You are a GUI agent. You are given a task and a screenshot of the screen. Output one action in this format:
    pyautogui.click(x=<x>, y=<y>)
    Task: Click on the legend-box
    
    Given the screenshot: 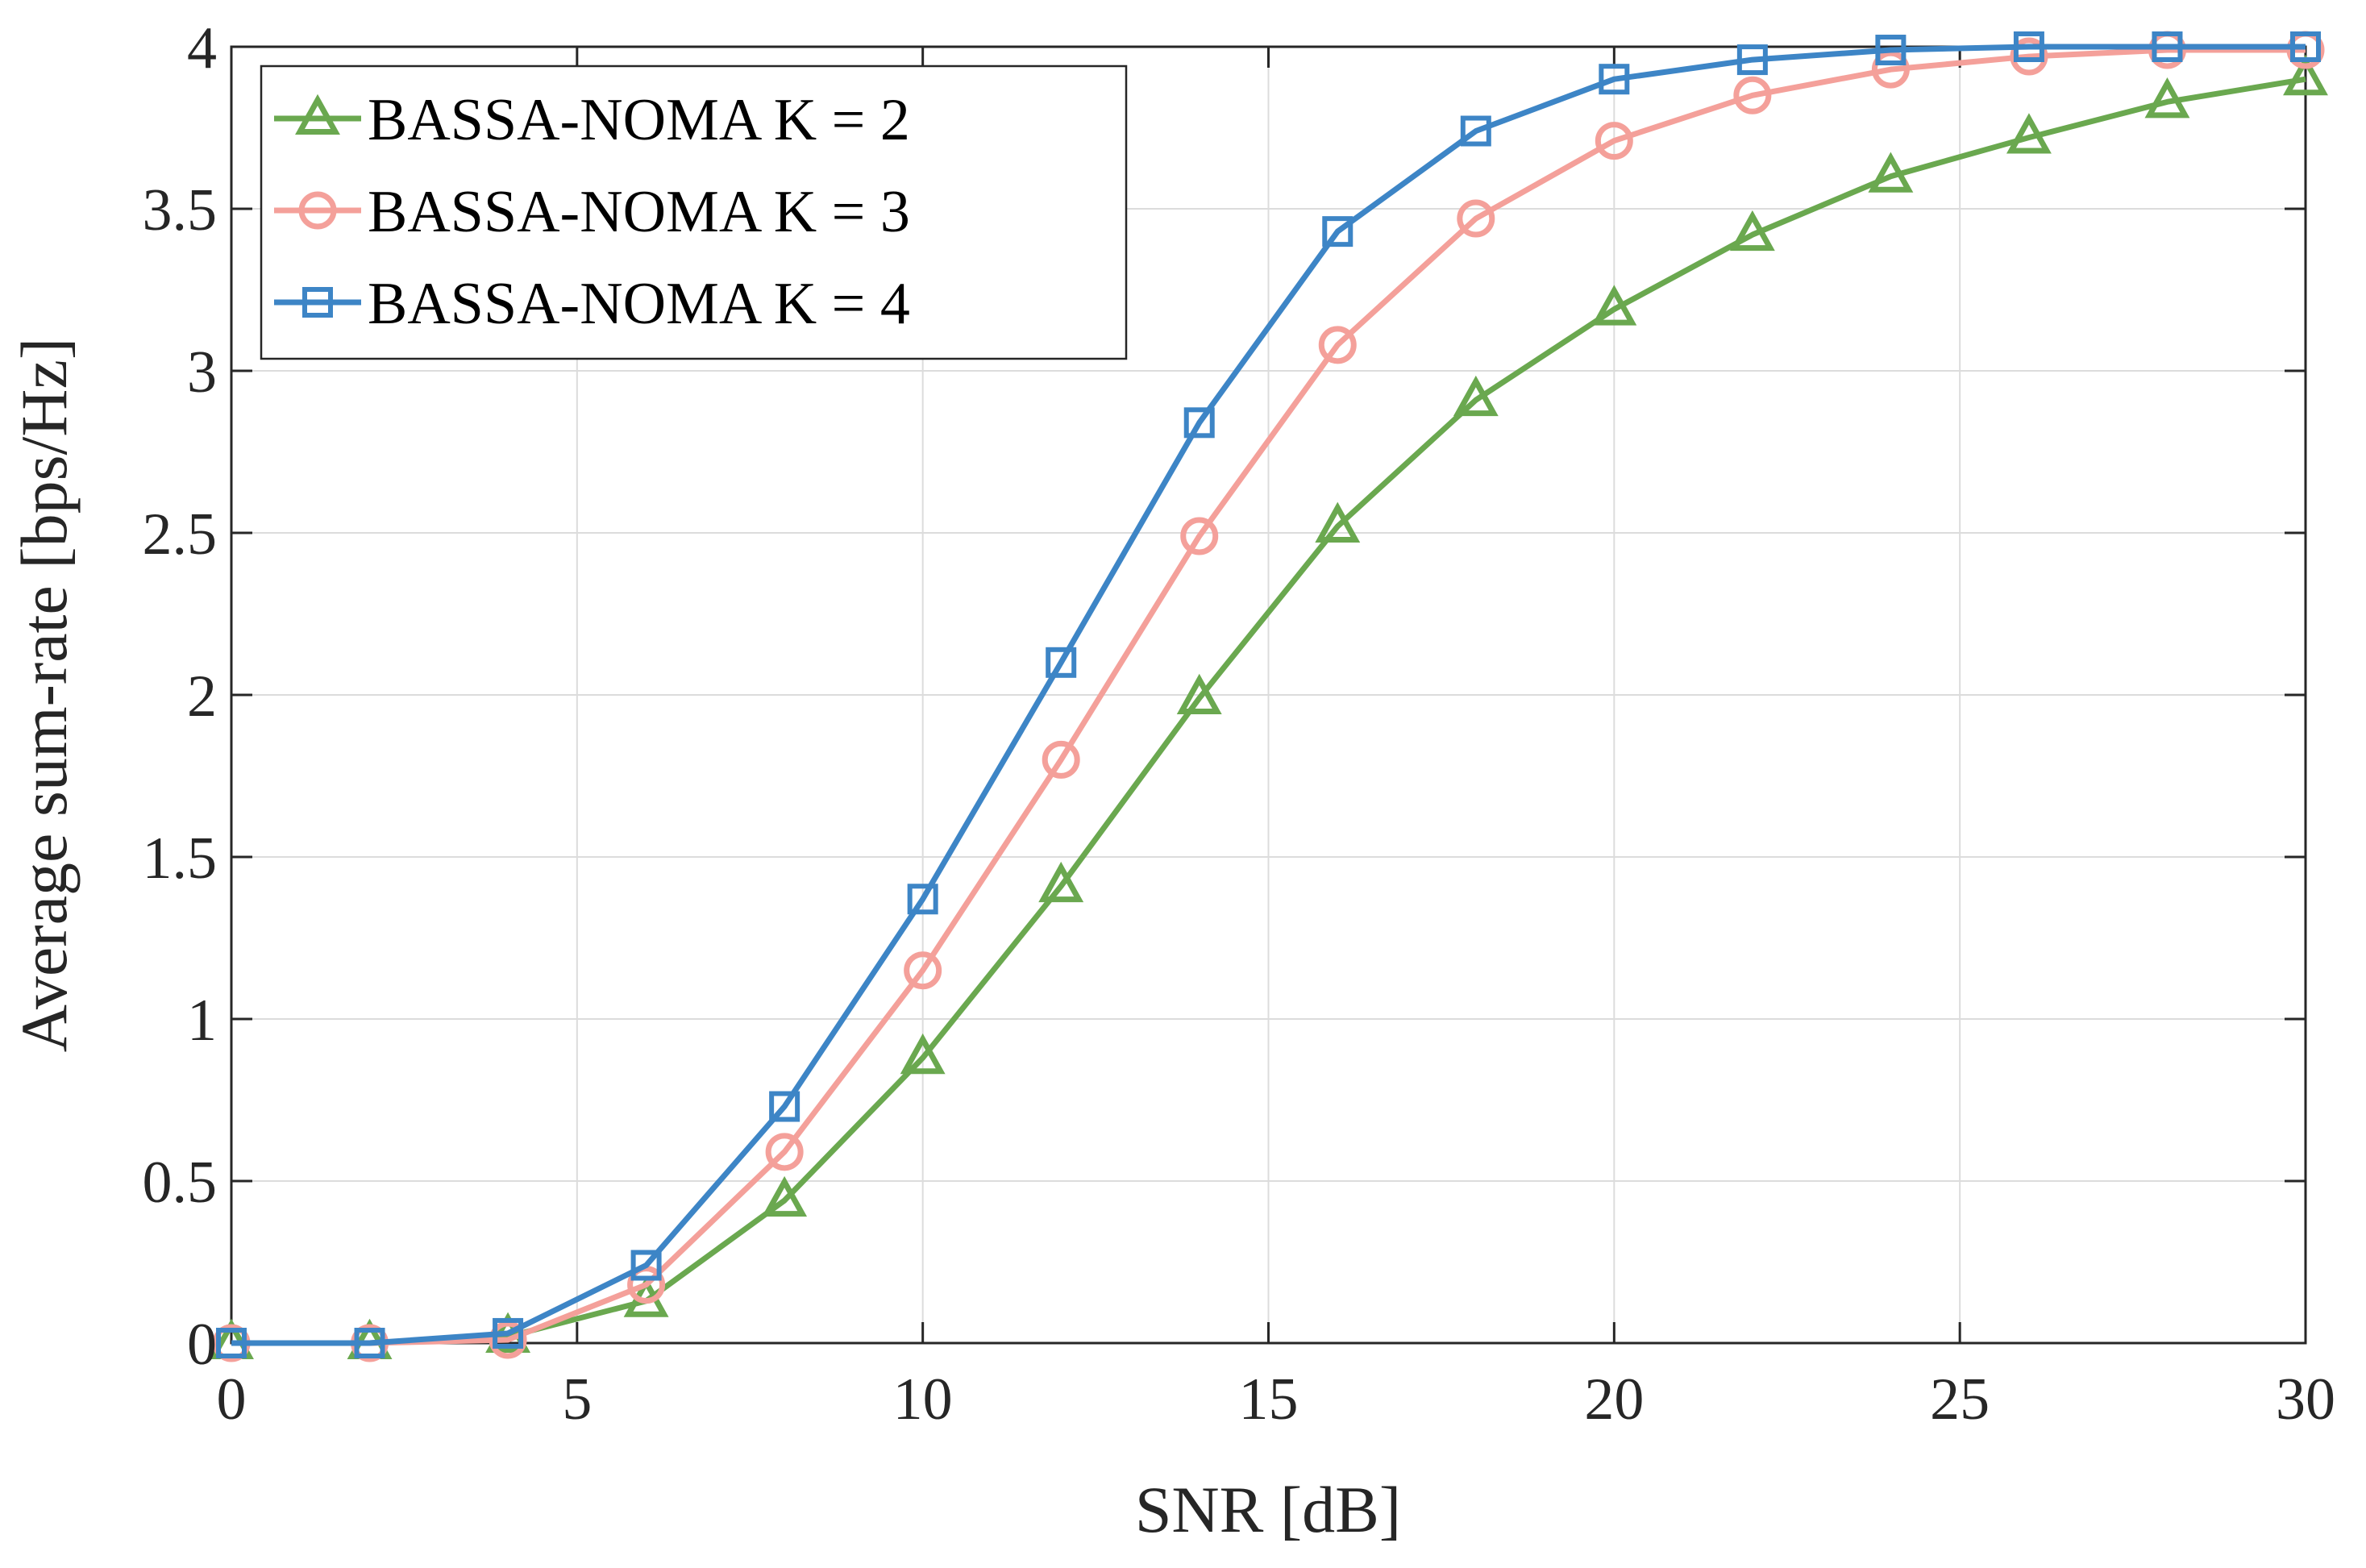 What is the action you would take?
    pyautogui.click(x=694, y=212)
    